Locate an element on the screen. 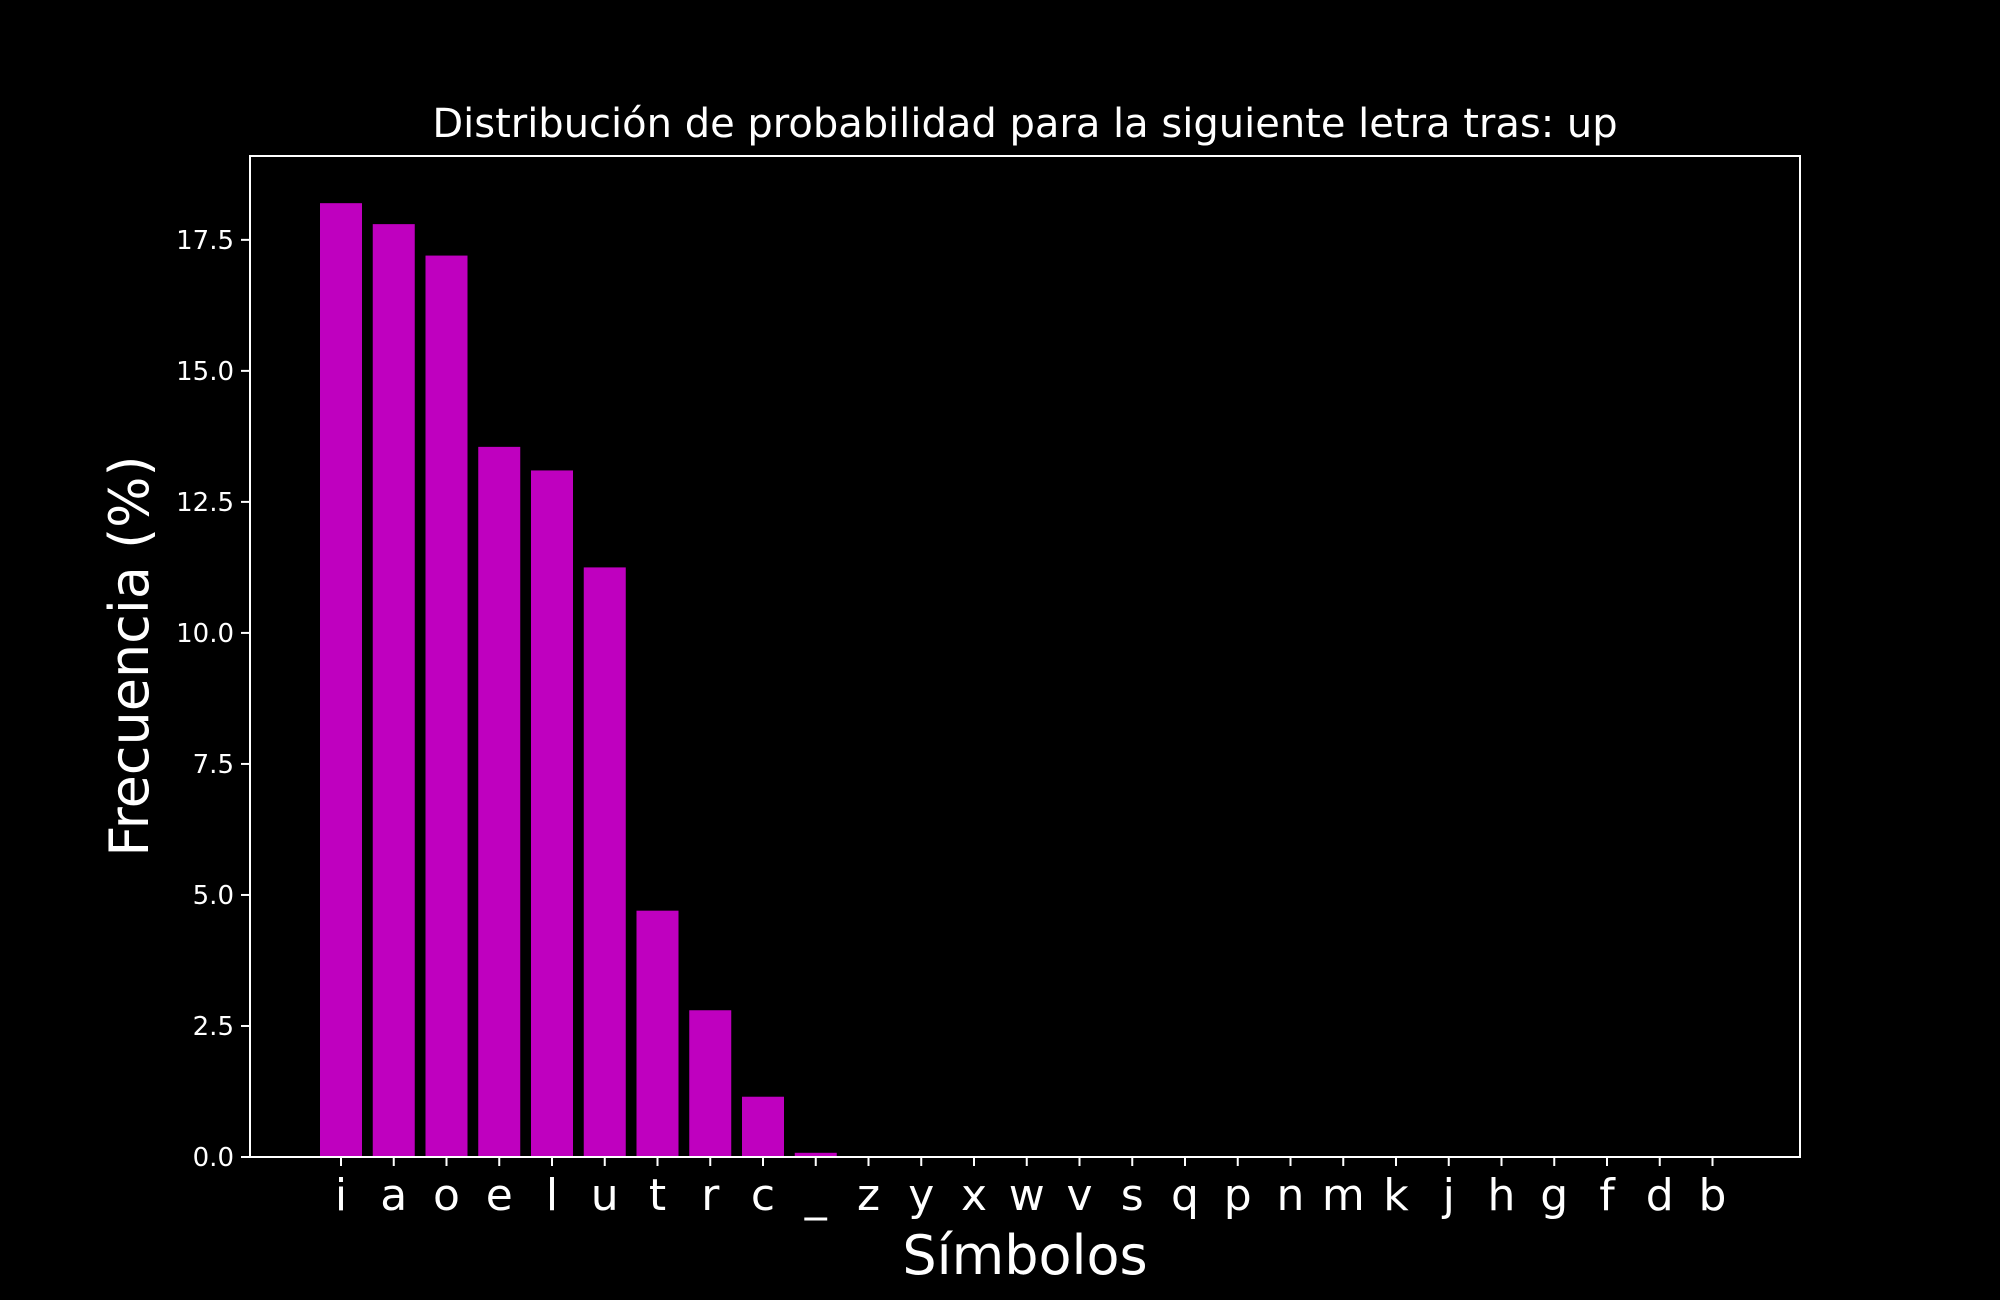  x-tick-label: h is located at coordinates (1502, 1195).